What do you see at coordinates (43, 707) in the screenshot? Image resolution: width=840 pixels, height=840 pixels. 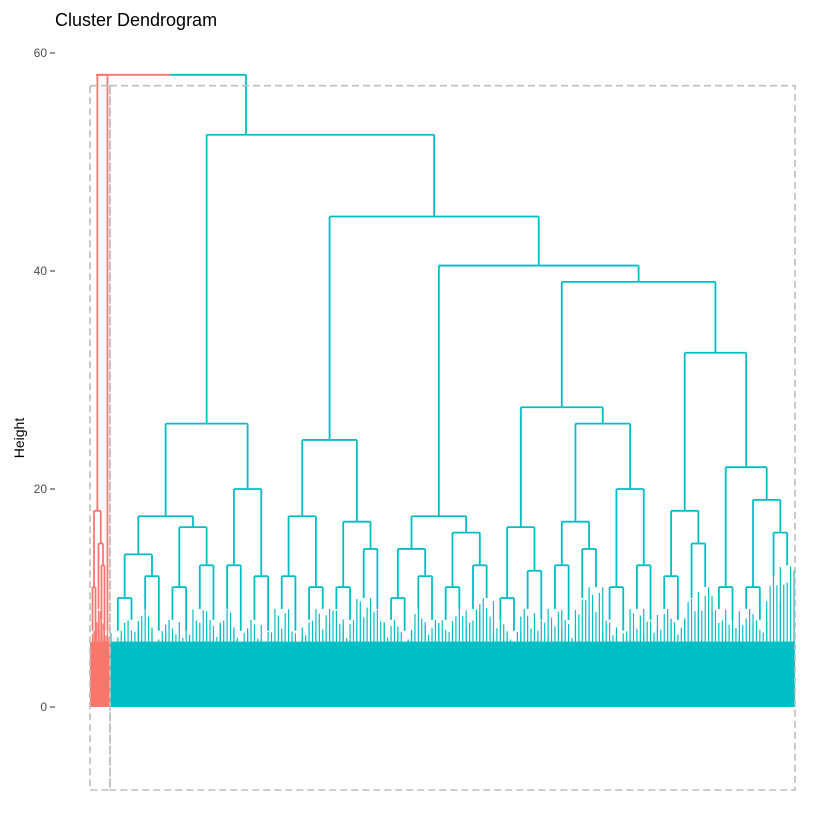 I see `y-tick-label: 0` at bounding box center [43, 707].